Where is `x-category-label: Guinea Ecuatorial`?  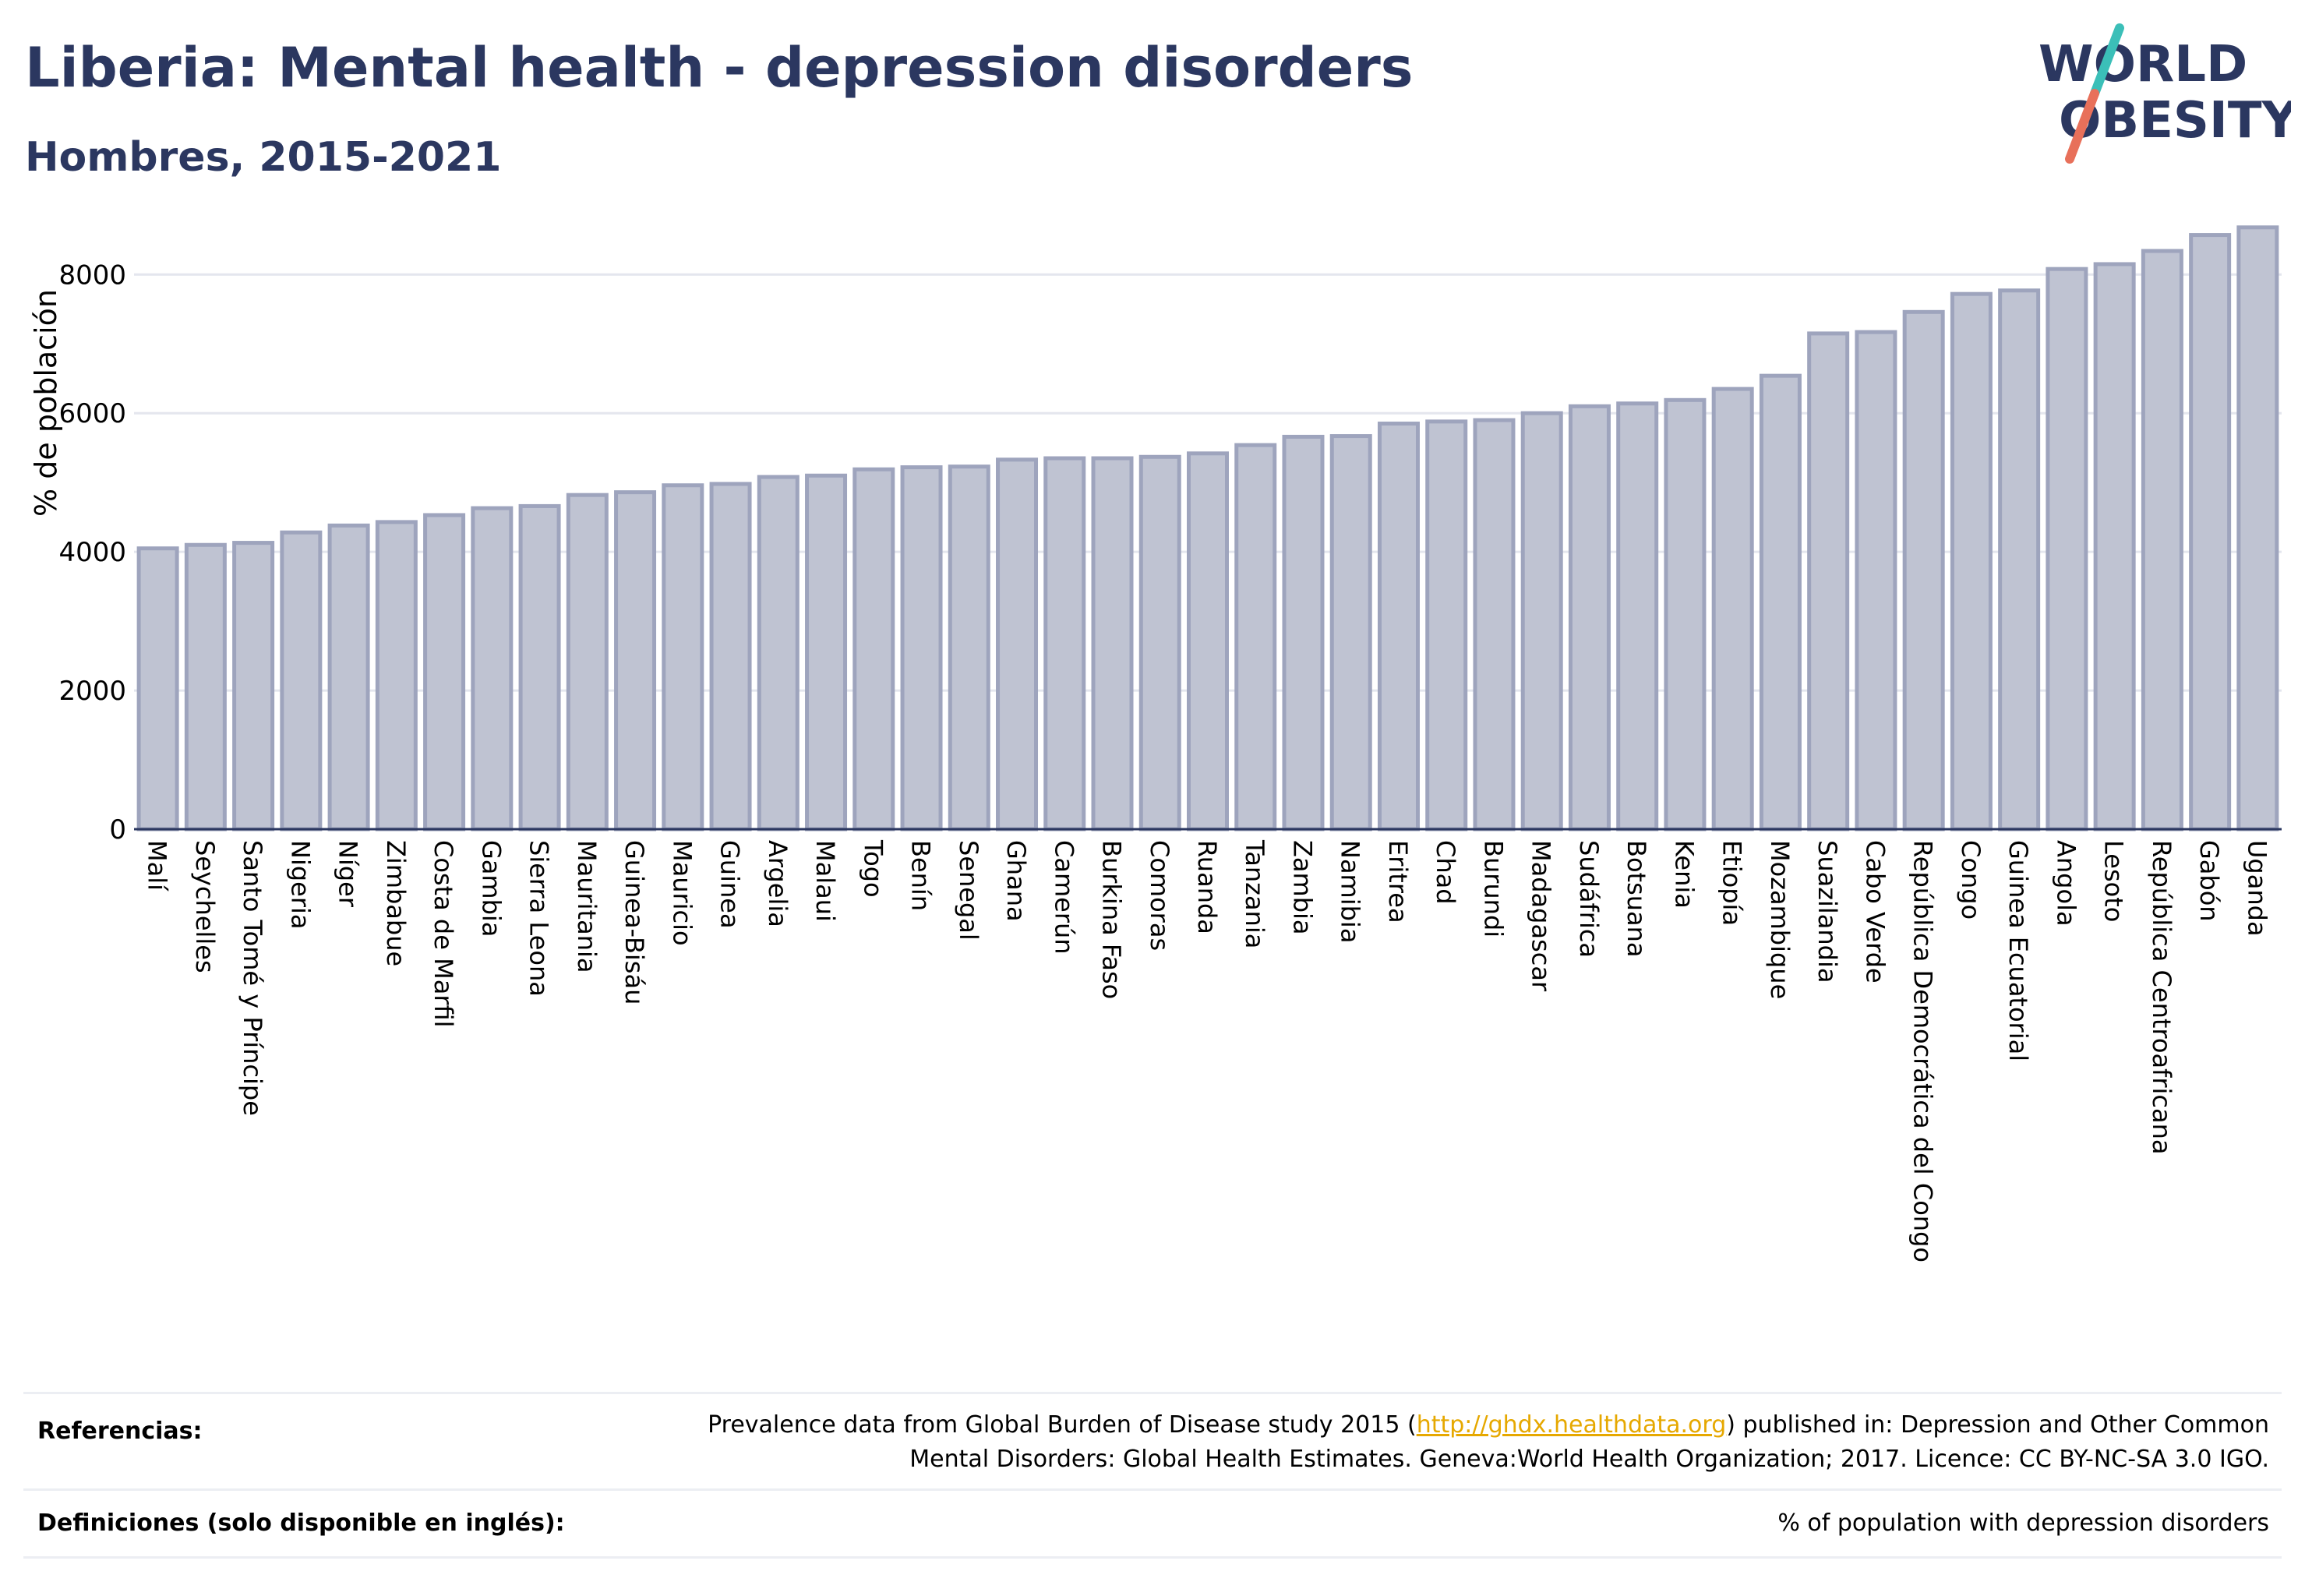
x-category-label: Guinea Ecuatorial is located at coordinates (2018, 950).